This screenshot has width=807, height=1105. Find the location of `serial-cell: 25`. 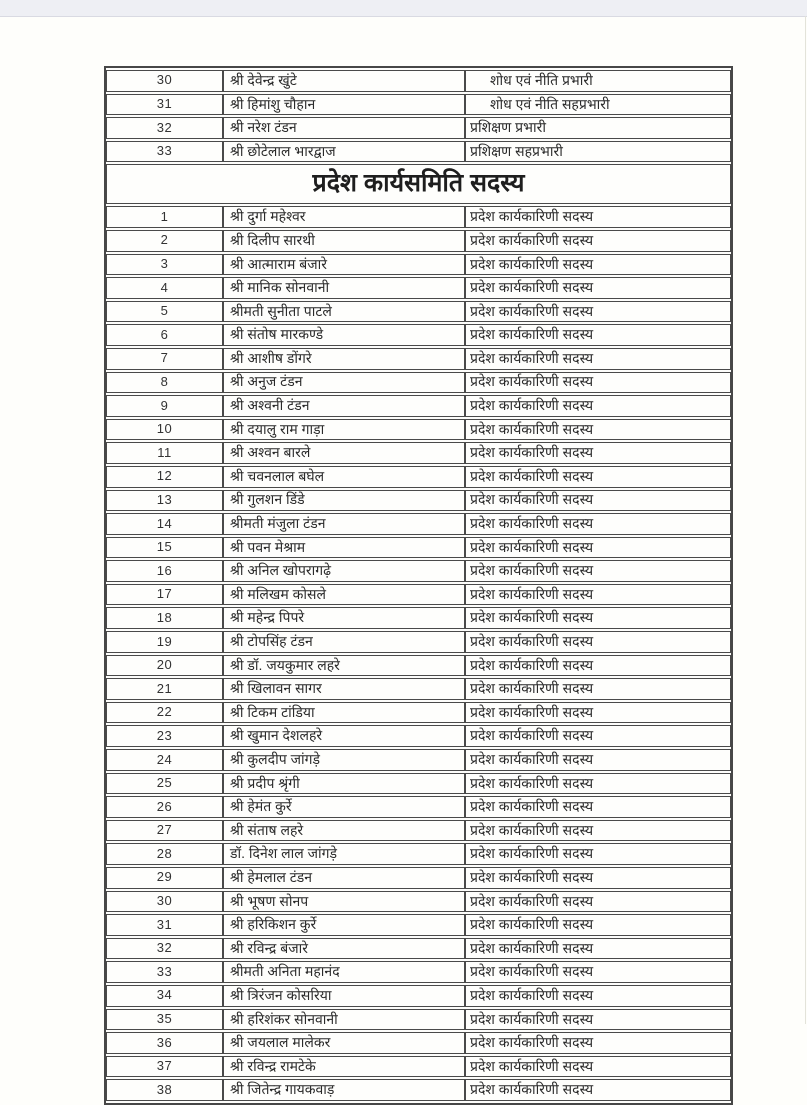

serial-cell: 25 is located at coordinates (164, 783).